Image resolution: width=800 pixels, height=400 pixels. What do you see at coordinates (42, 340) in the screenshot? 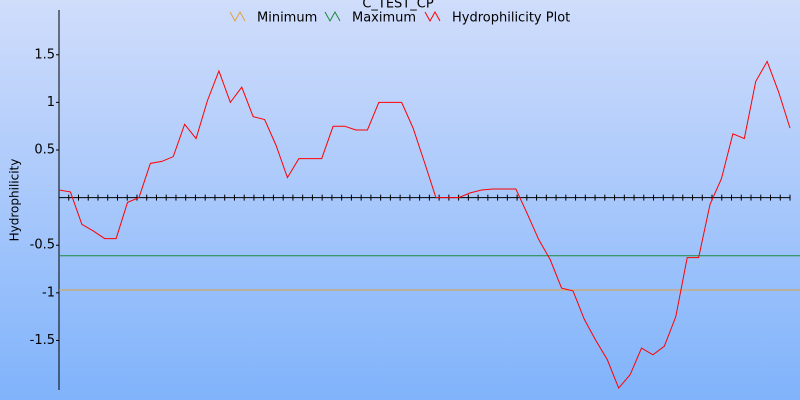
I see `y-tick-label: -1.5` at bounding box center [42, 340].